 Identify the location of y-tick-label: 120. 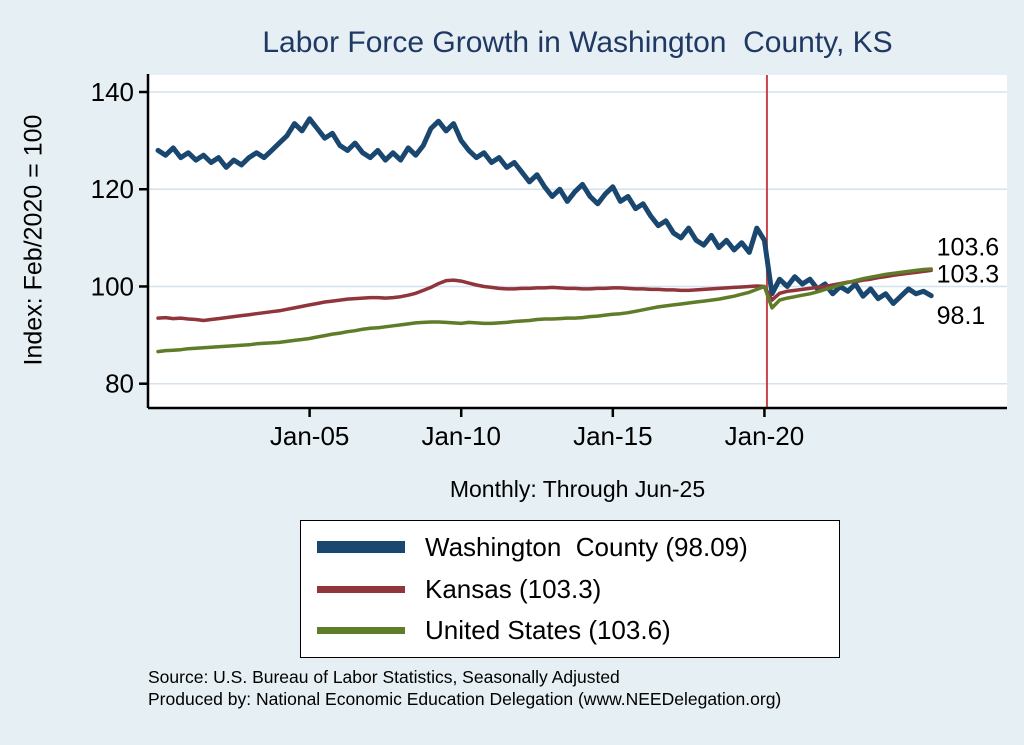
(112, 189).